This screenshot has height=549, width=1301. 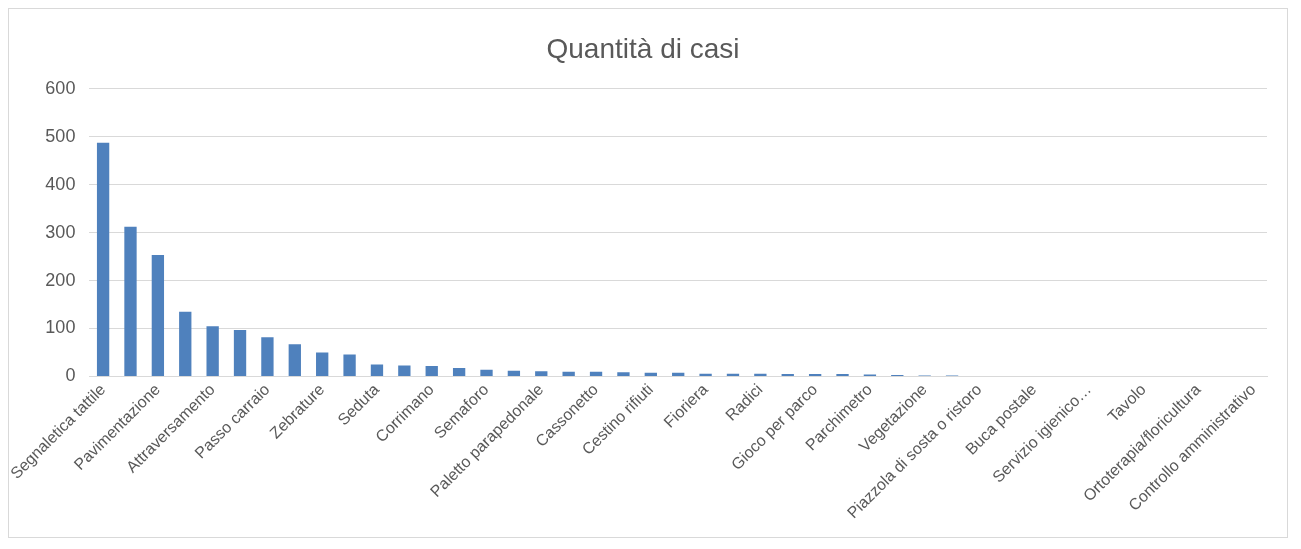 I want to click on y-tick-label: 500, so click(x=60, y=135).